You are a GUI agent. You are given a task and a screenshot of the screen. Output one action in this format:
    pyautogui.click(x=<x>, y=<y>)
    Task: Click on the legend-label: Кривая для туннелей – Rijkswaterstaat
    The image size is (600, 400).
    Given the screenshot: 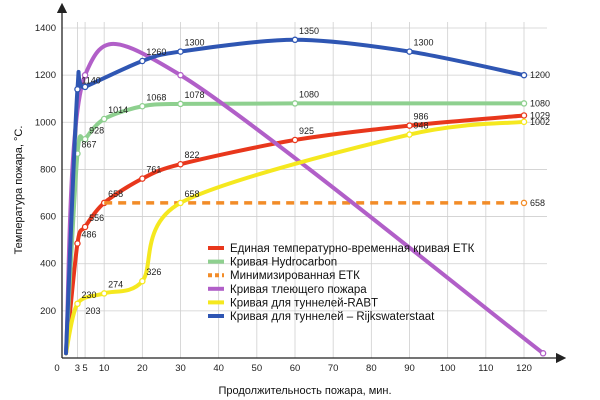 What is the action you would take?
    pyautogui.click(x=332, y=317)
    